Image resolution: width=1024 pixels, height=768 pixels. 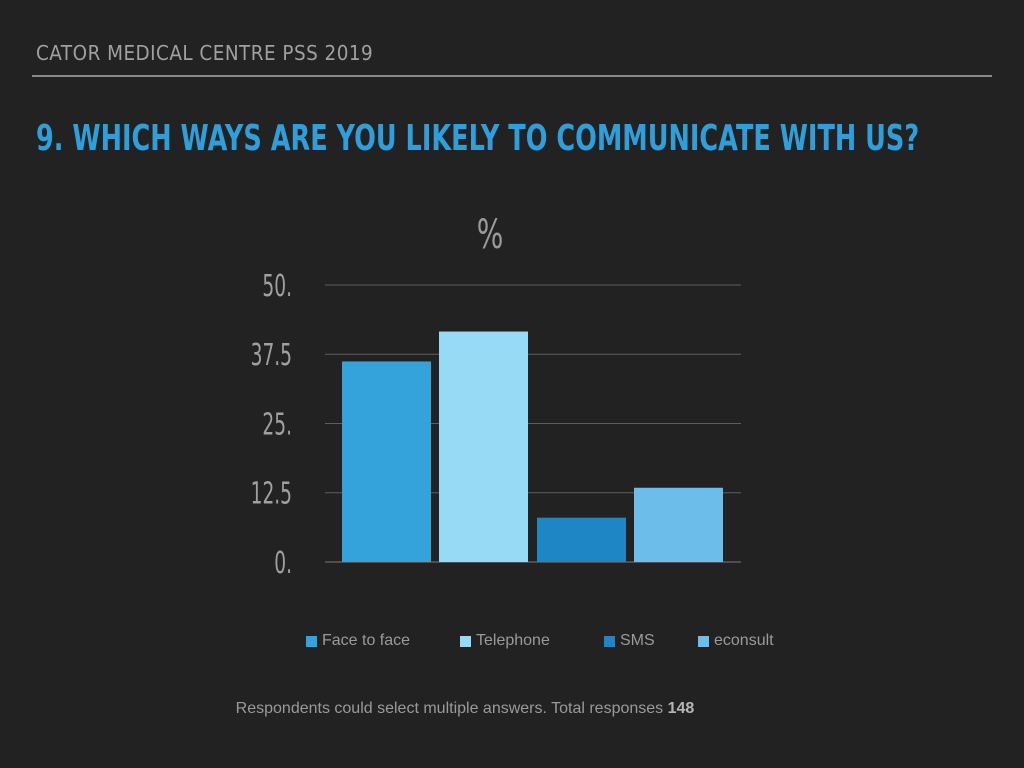 What do you see at coordinates (581, 539) in the screenshot?
I see `bar-sms` at bounding box center [581, 539].